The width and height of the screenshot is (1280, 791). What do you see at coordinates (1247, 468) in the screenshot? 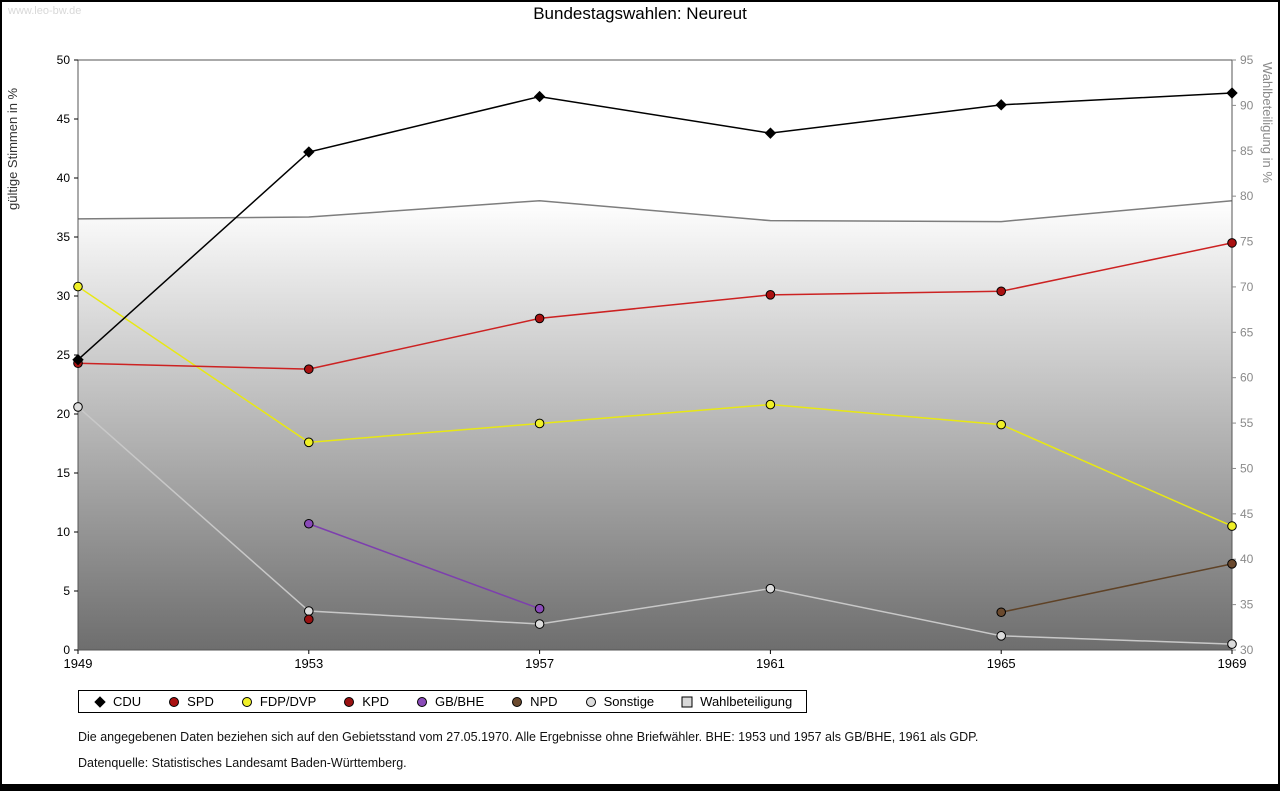
I see `right-tick-label: 50` at bounding box center [1247, 468].